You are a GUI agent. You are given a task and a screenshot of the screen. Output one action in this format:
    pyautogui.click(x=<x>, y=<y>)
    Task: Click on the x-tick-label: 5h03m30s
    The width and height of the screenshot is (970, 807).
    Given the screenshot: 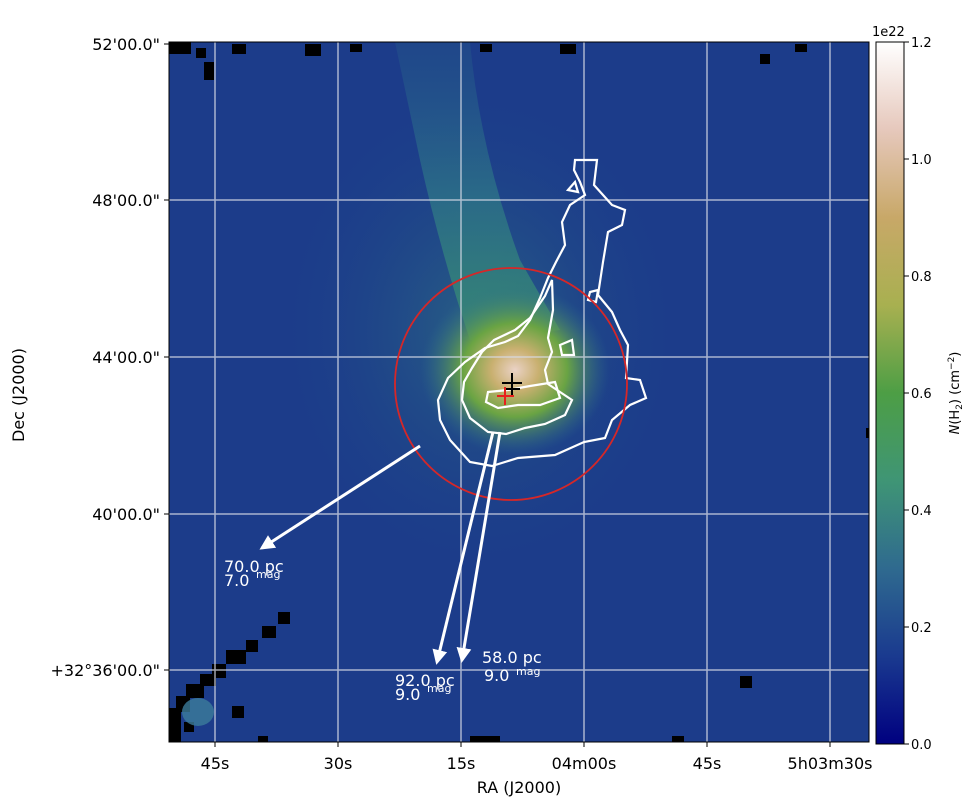 What is the action you would take?
    pyautogui.click(x=830, y=763)
    